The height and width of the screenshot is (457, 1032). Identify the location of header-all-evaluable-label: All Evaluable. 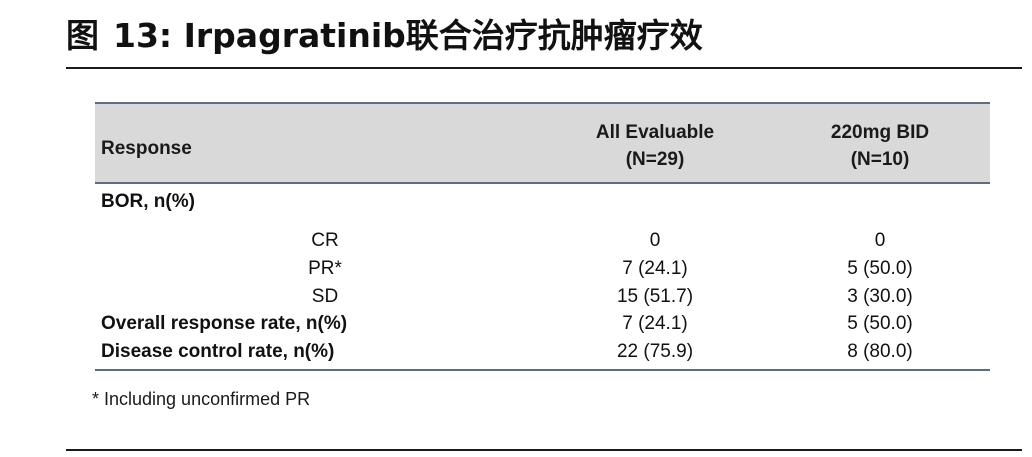
(655, 132).